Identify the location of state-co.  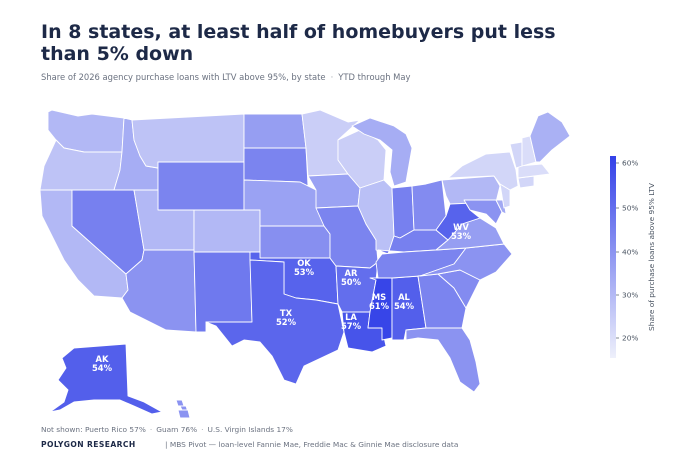
(227, 231).